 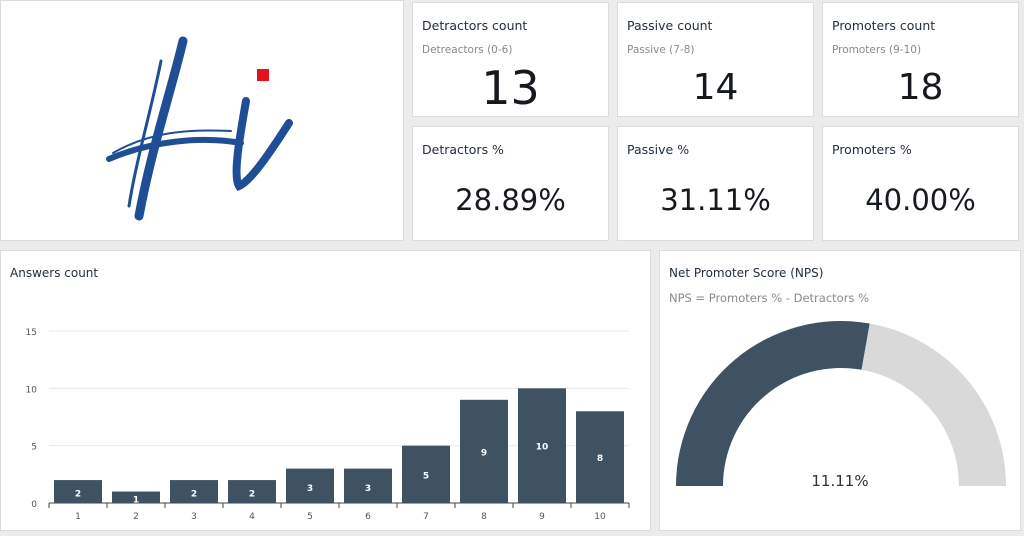 I want to click on x-tick-label: 7, so click(x=426, y=517).